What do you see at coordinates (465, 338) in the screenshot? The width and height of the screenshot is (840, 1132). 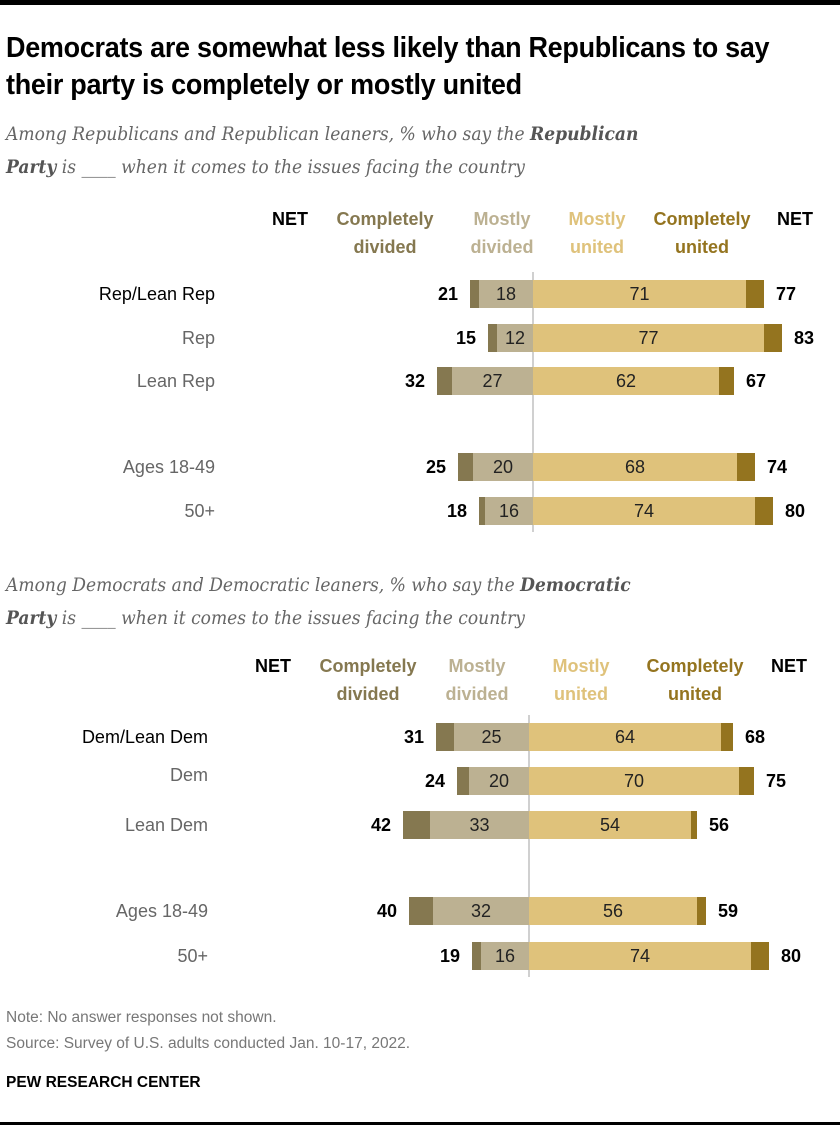 I see `net-divided: 15` at bounding box center [465, 338].